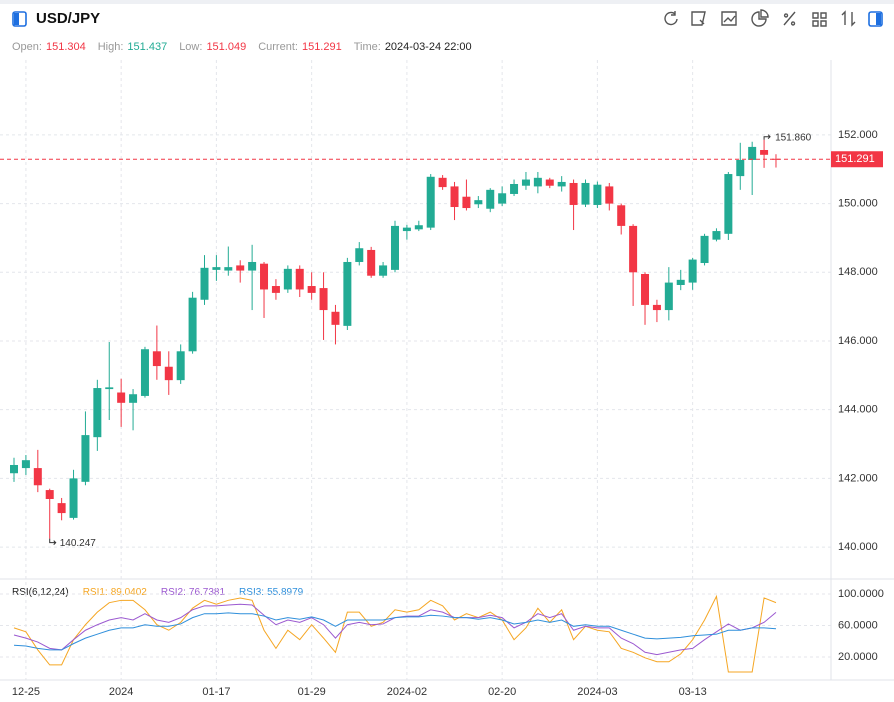  Describe the element at coordinates (848, 18) in the screenshot. I see `sort-icon` at that location.